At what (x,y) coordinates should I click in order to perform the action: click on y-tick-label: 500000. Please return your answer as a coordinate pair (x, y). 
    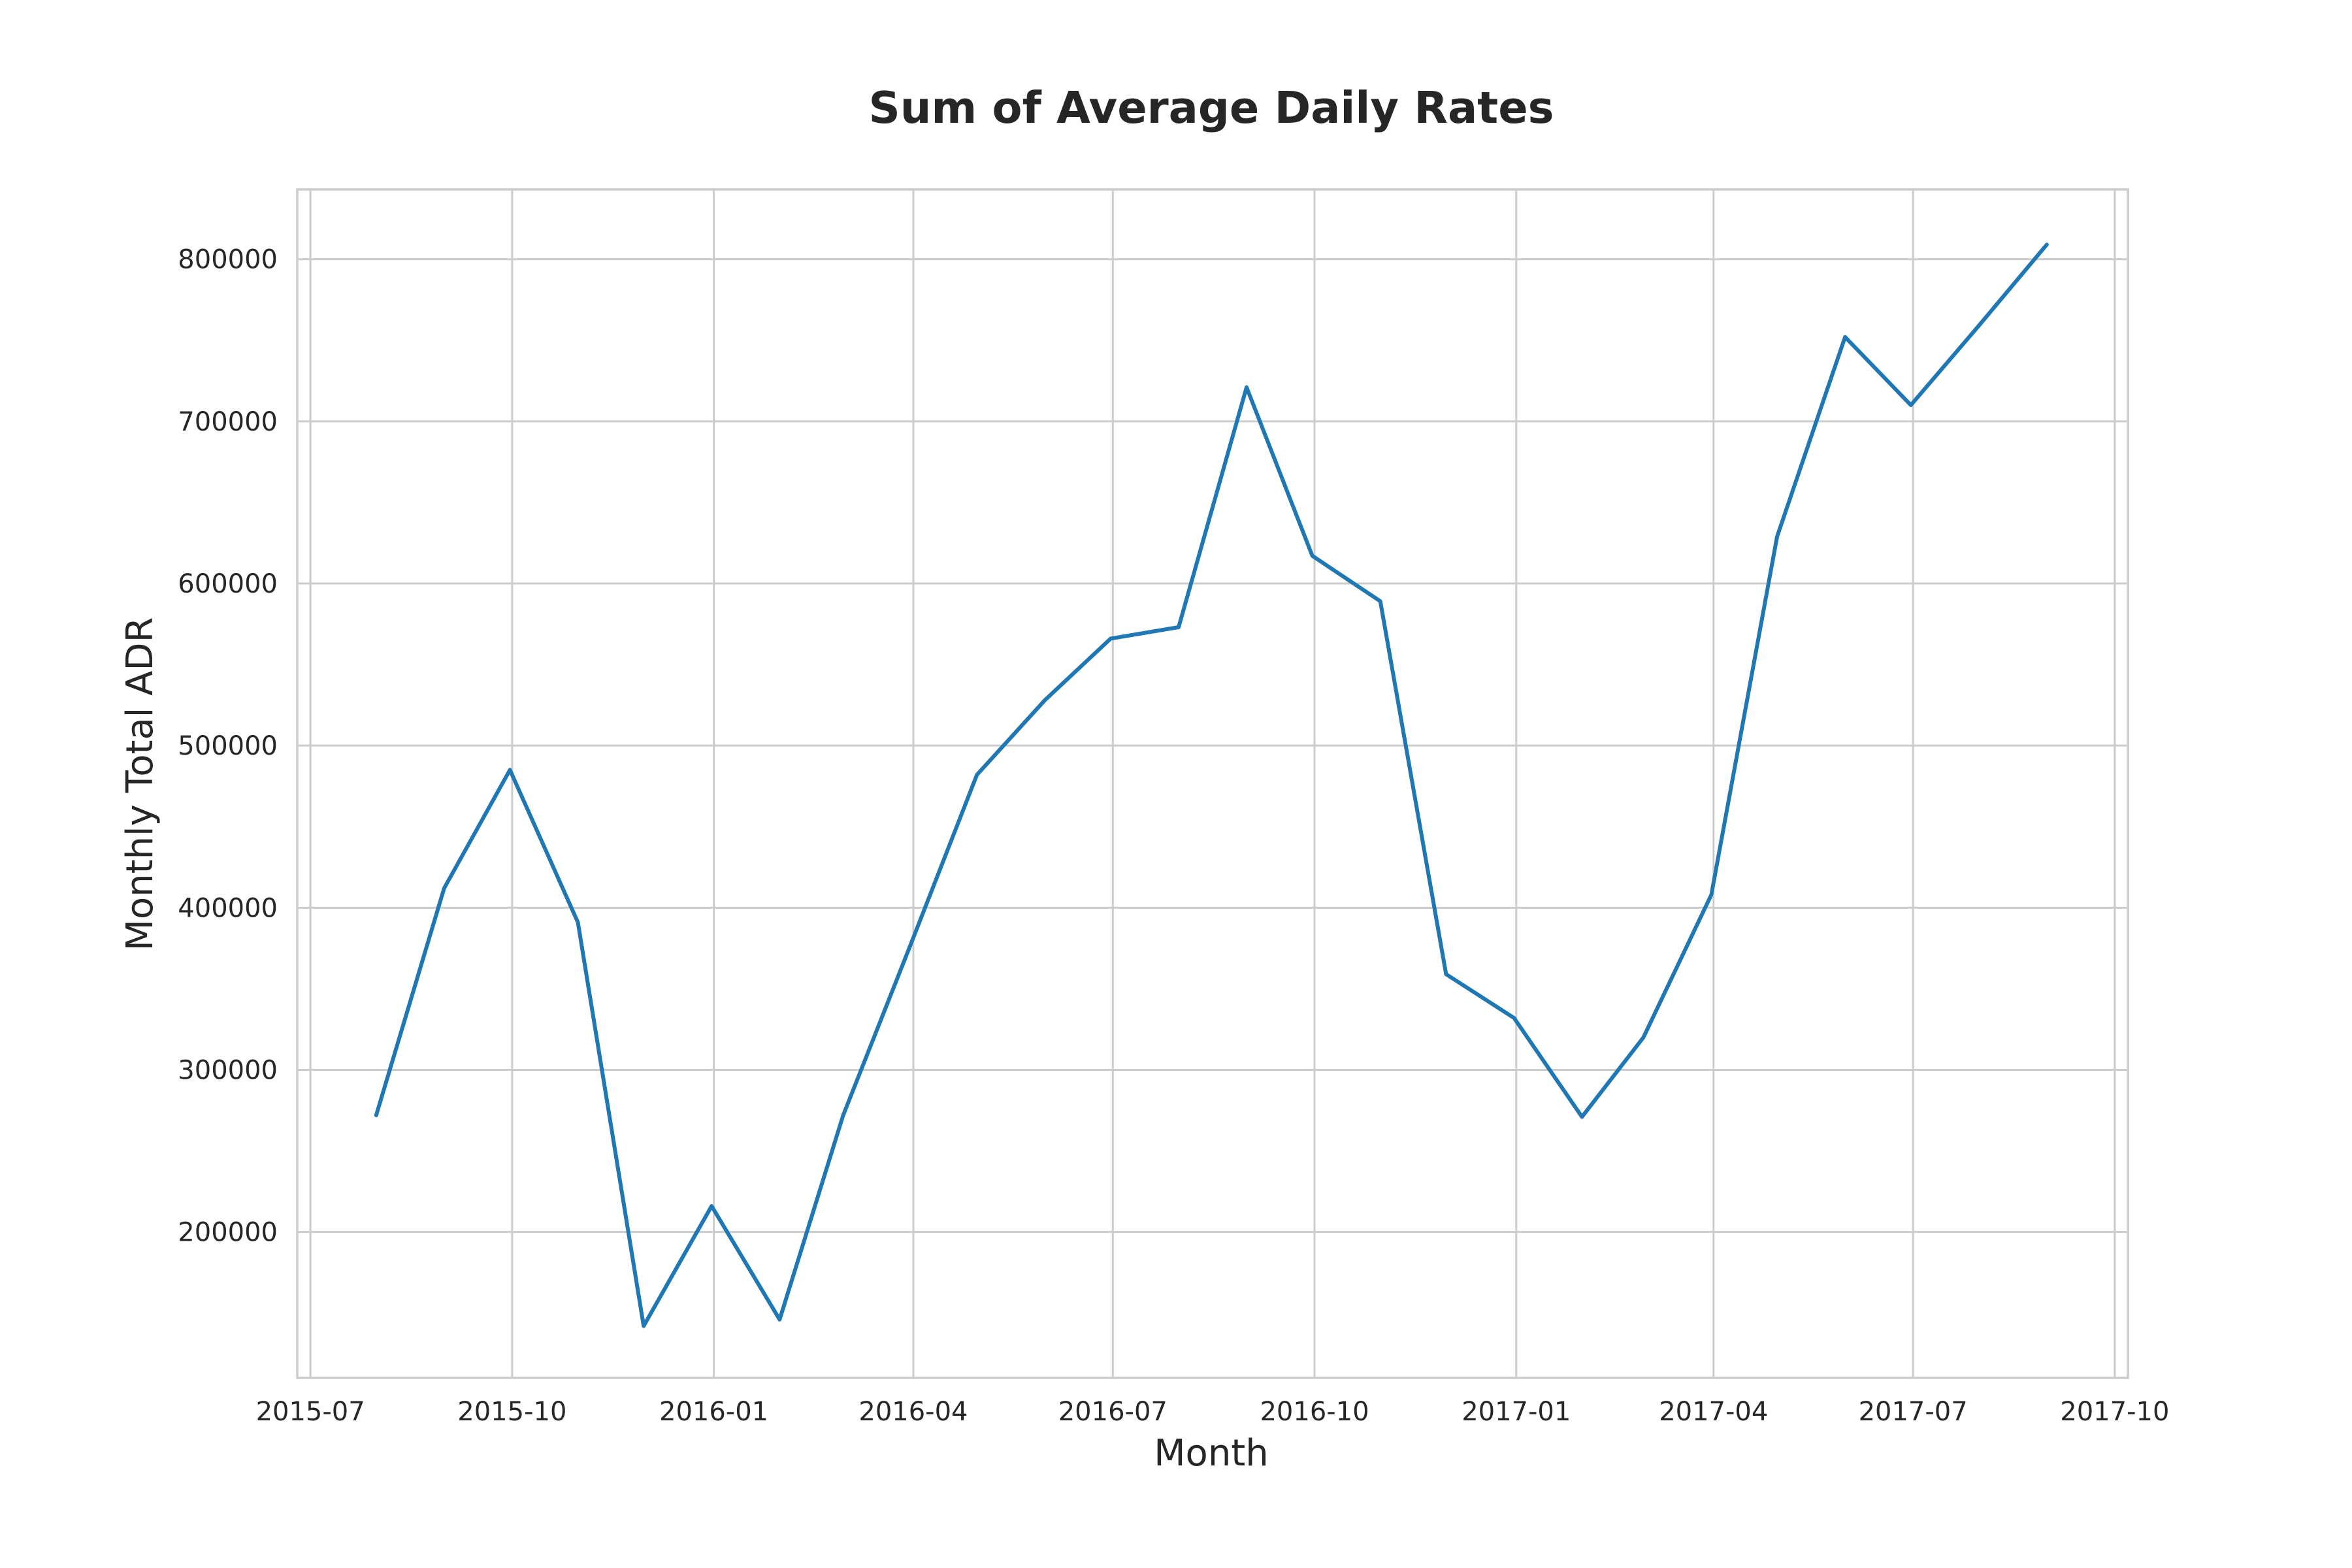
    Looking at the image, I should click on (228, 746).